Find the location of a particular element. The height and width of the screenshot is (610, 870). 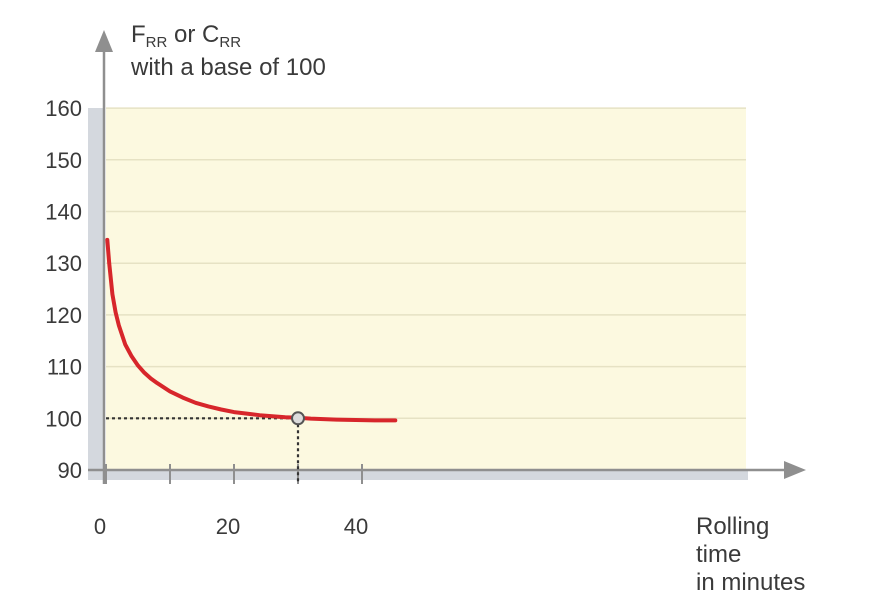

y-tick-label-150: 150 is located at coordinates (63, 160).